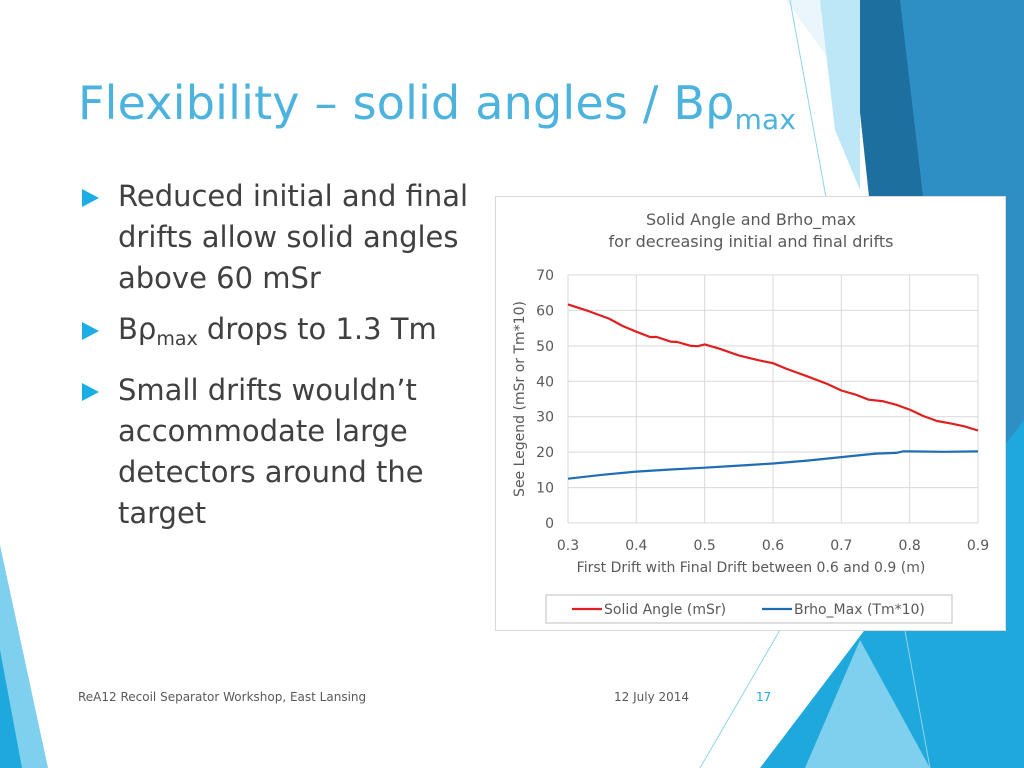 This screenshot has height=768, width=1024. Describe the element at coordinates (773, 546) in the screenshot. I see `x-tick-label: 0.6` at that location.